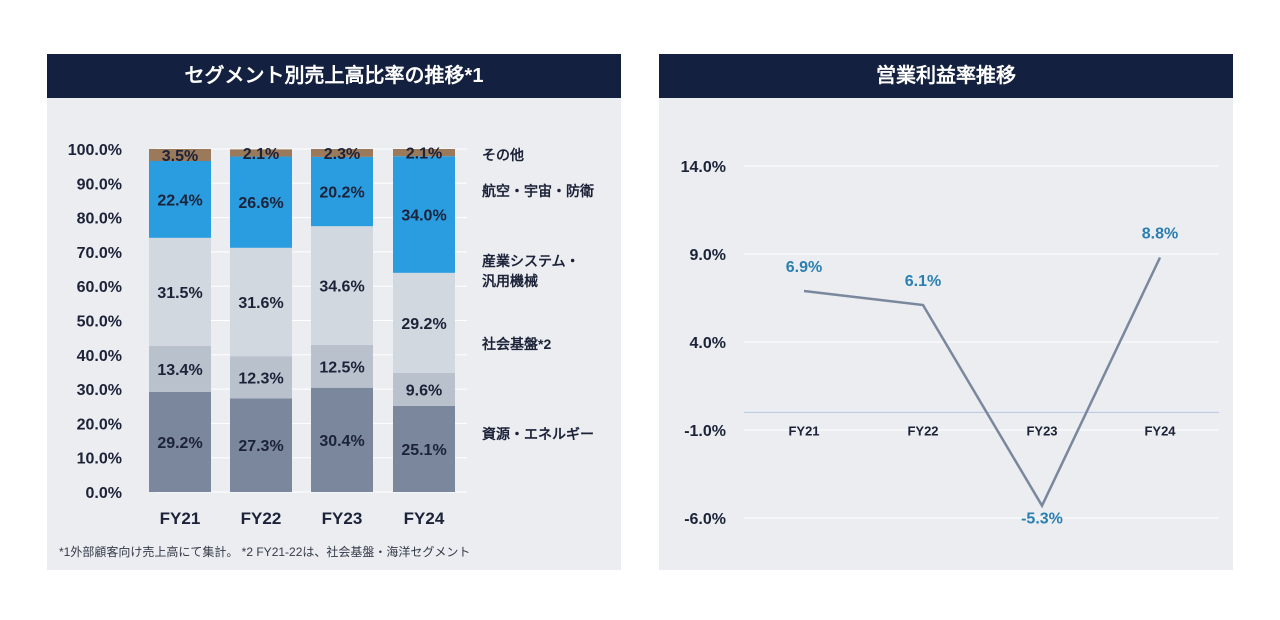  I want to click on data-label: 31.6%, so click(260, 303).